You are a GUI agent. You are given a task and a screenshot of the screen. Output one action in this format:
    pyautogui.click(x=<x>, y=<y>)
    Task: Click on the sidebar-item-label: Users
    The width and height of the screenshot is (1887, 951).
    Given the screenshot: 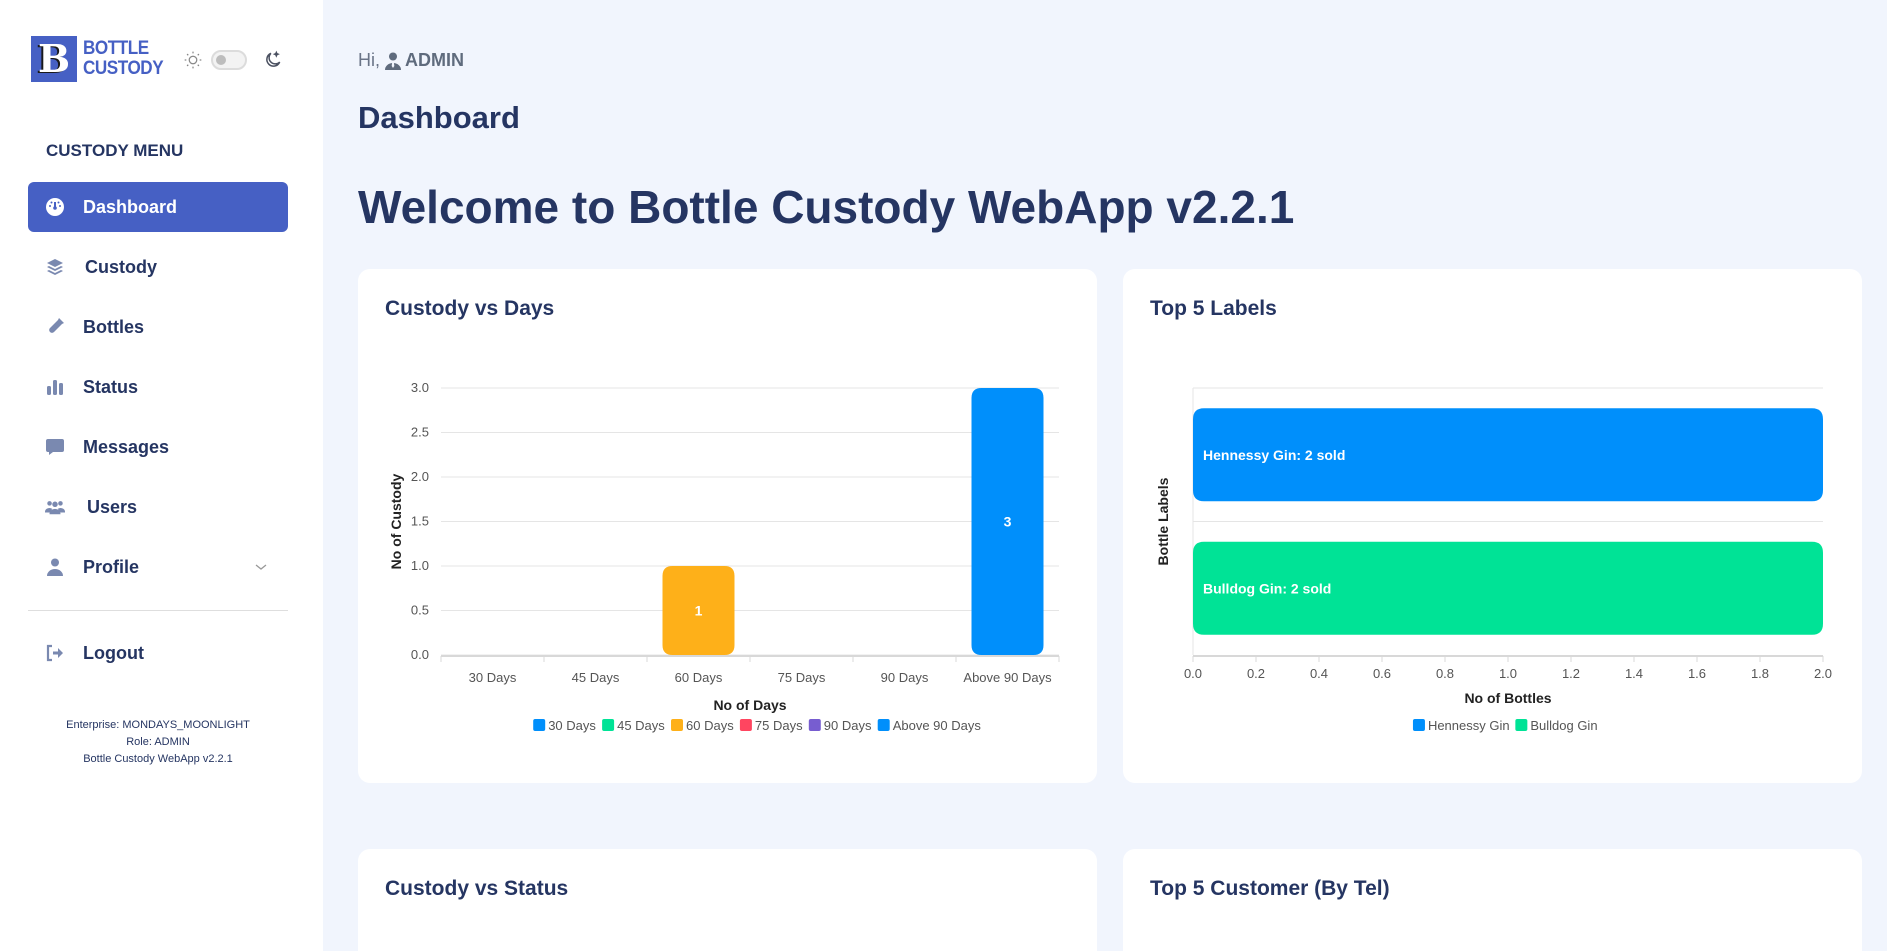 What is the action you would take?
    pyautogui.click(x=112, y=506)
    